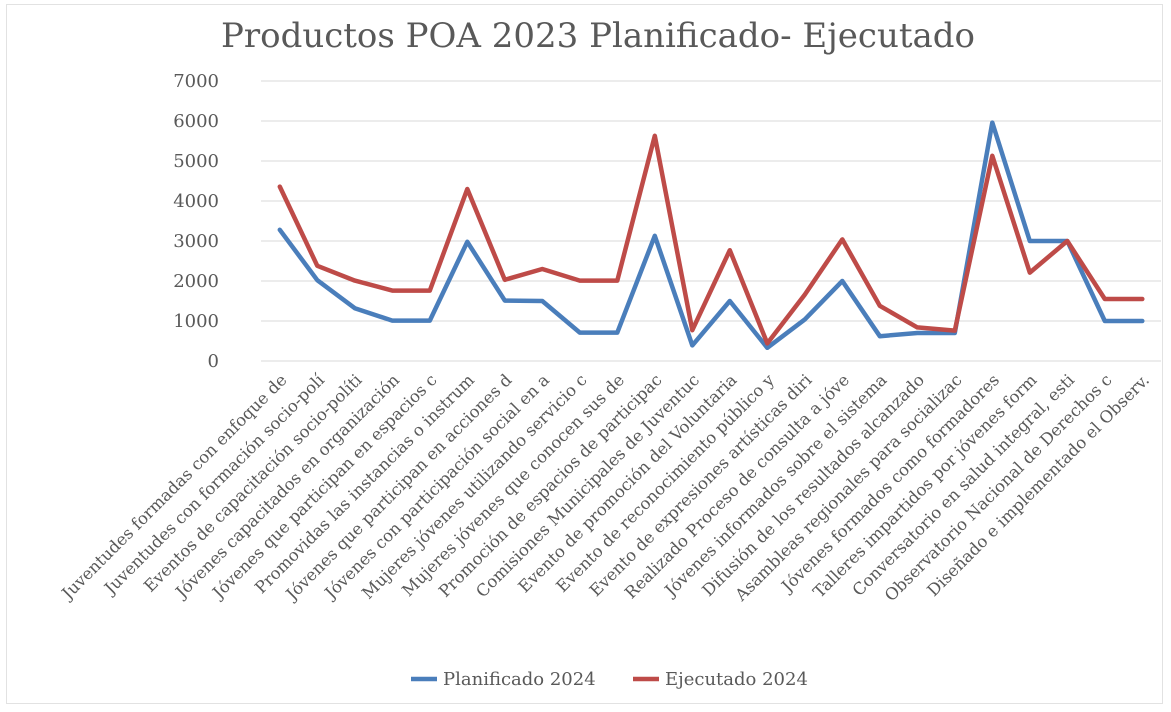  Describe the element at coordinates (736, 679) in the screenshot. I see `legend-label: Ejecutado 2024` at that location.